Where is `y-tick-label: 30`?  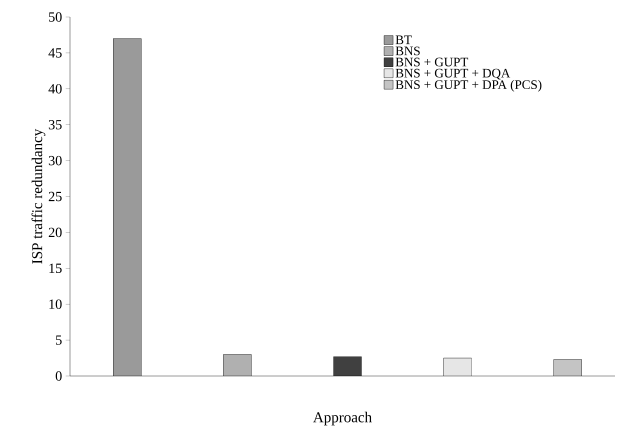
y-tick-label: 30 is located at coordinates (55, 161).